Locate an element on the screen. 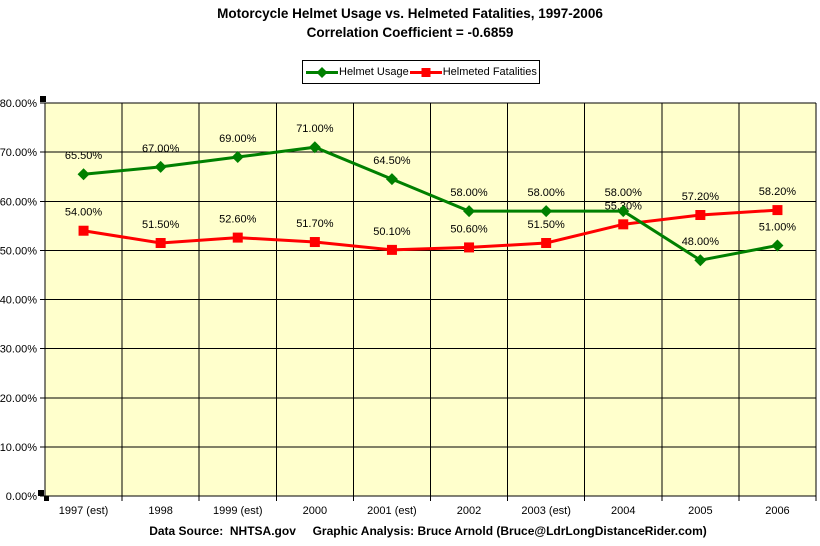  y-axis-label: 50.00% is located at coordinates (18, 251).